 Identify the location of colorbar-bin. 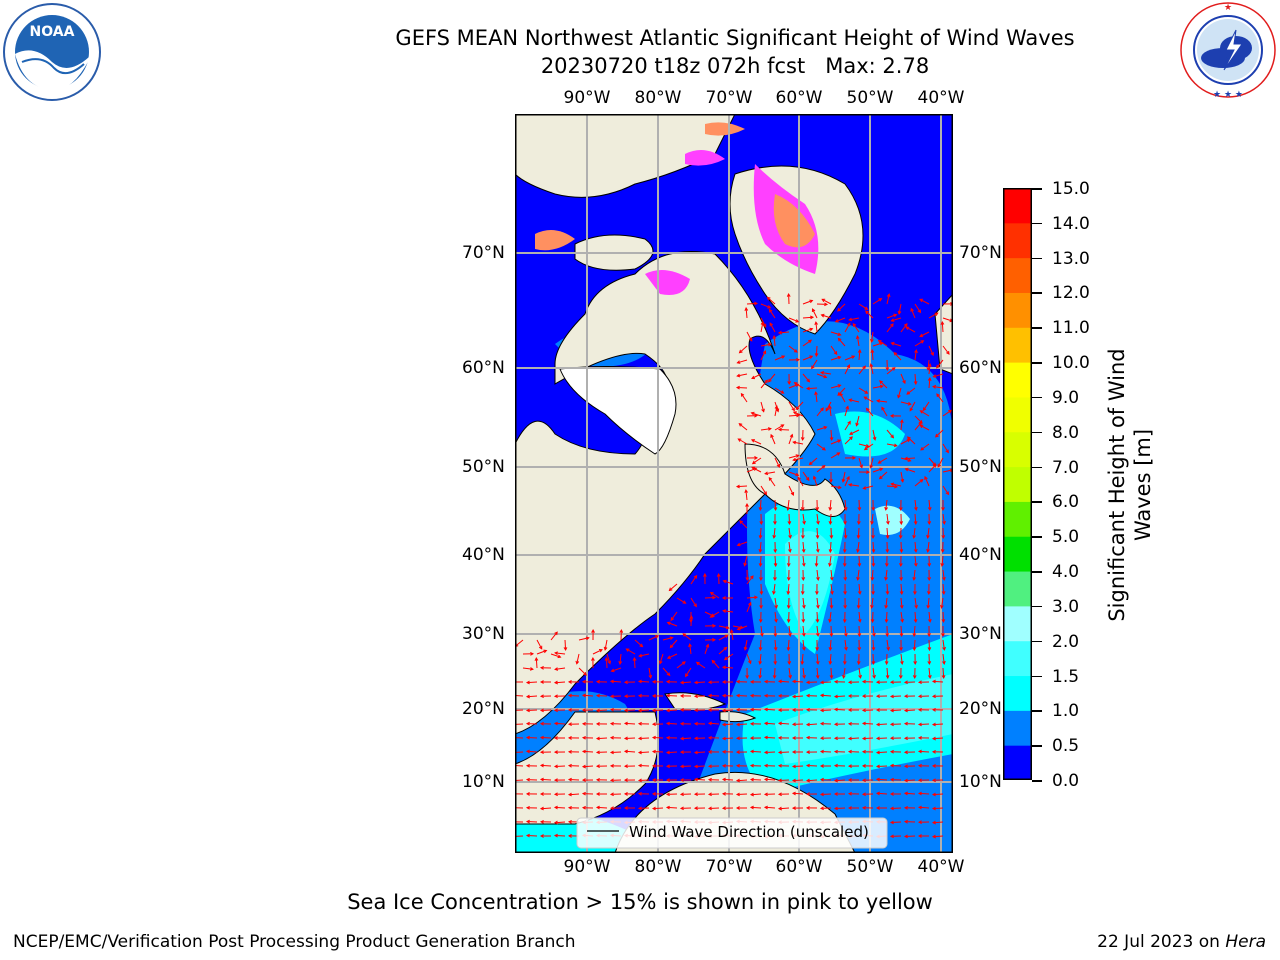
(1017, 449).